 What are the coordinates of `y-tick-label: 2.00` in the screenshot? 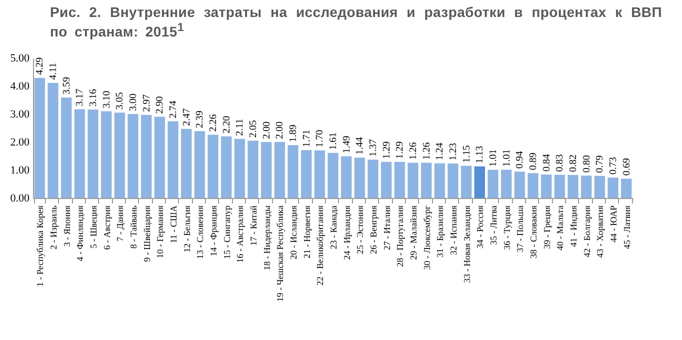 It's located at (20, 142).